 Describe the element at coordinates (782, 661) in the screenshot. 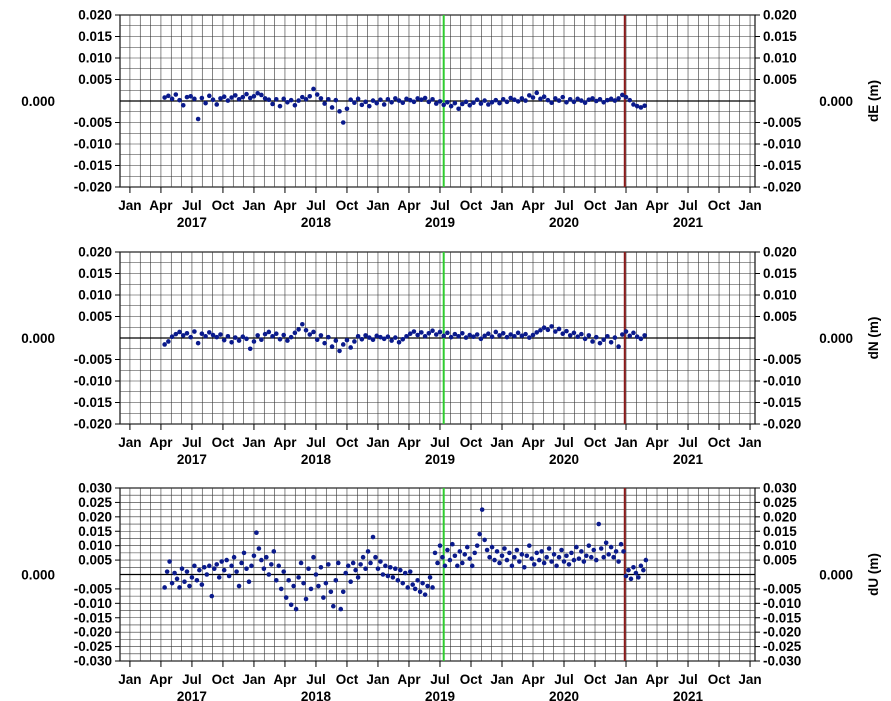

I see `y-tick-label-right: -0.030` at that location.